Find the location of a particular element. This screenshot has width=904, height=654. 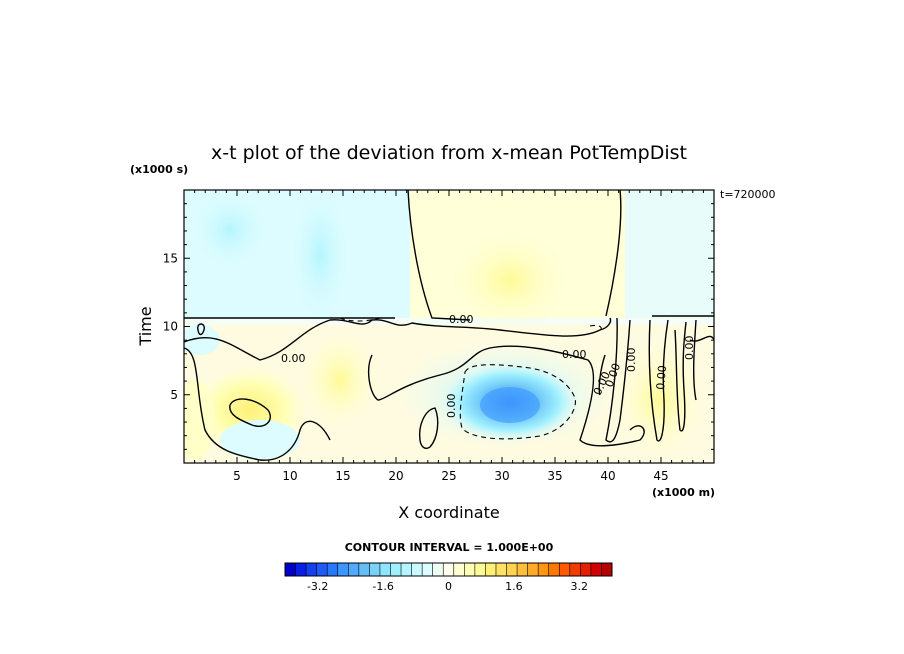

colorbar-tick-label: -3.2 is located at coordinates (317, 586).